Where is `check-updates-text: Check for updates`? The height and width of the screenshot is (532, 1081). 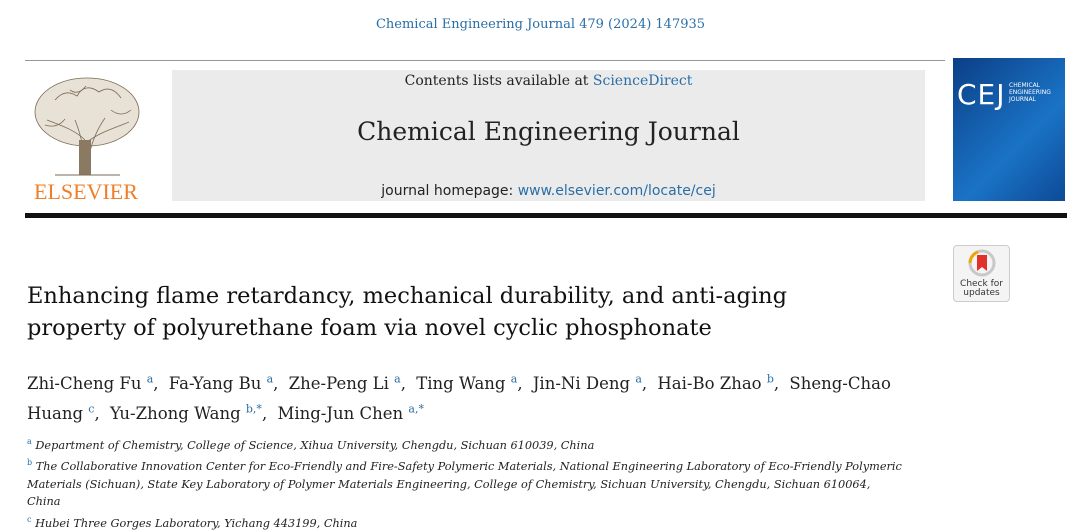
check-updates-text: Check for updates is located at coordinates (981, 288).